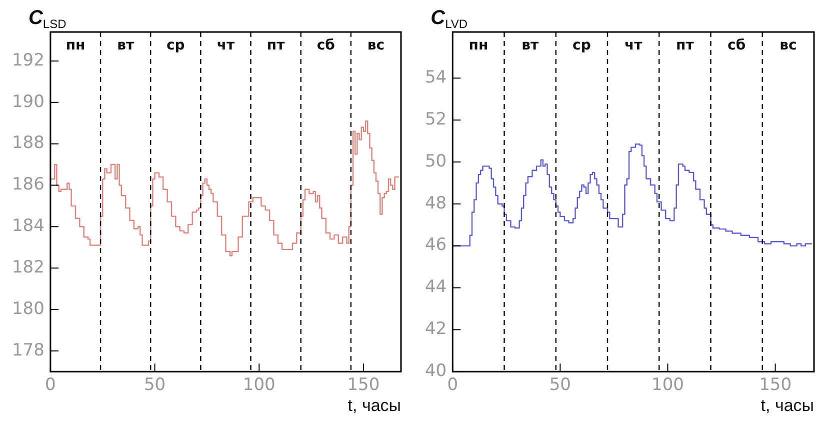  I want to click on y-tick-label: 46, so click(435, 245).